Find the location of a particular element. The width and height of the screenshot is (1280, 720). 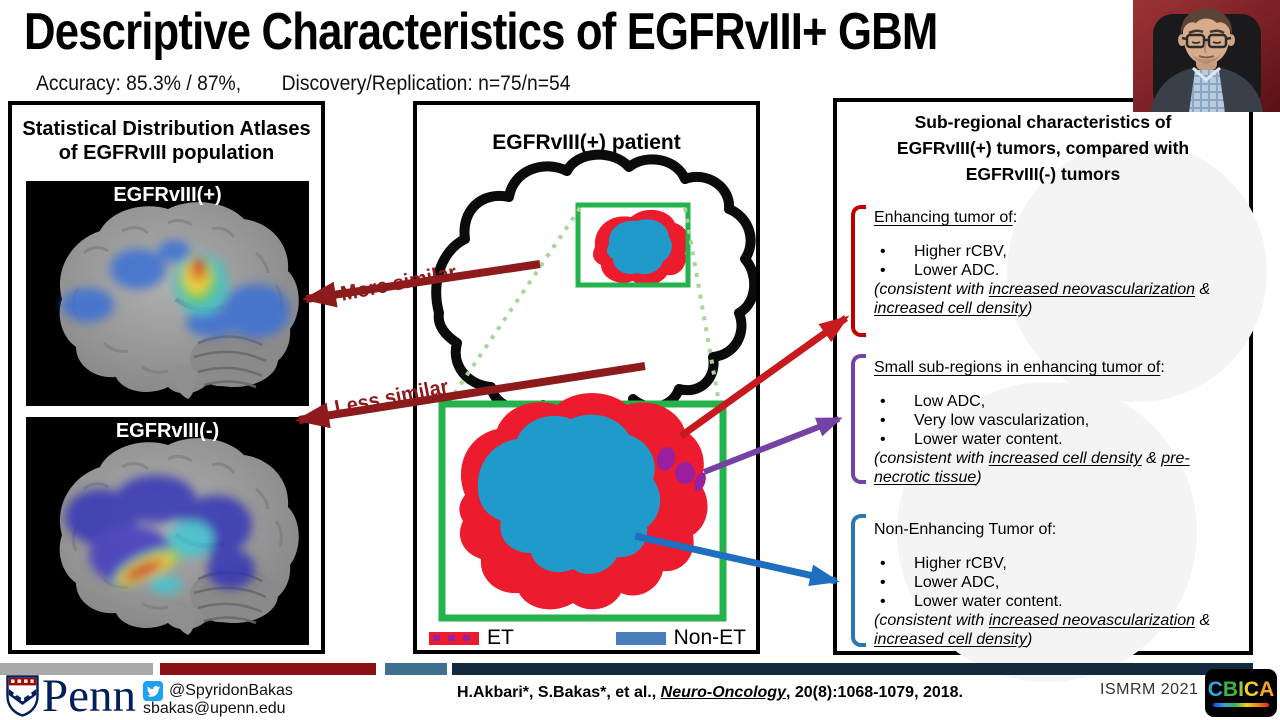

footer-bar-maroon is located at coordinates (268, 669).